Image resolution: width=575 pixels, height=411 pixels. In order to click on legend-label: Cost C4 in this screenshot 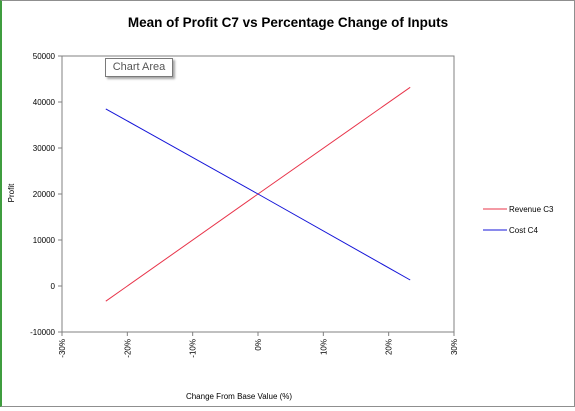, I will do `click(523, 230)`.